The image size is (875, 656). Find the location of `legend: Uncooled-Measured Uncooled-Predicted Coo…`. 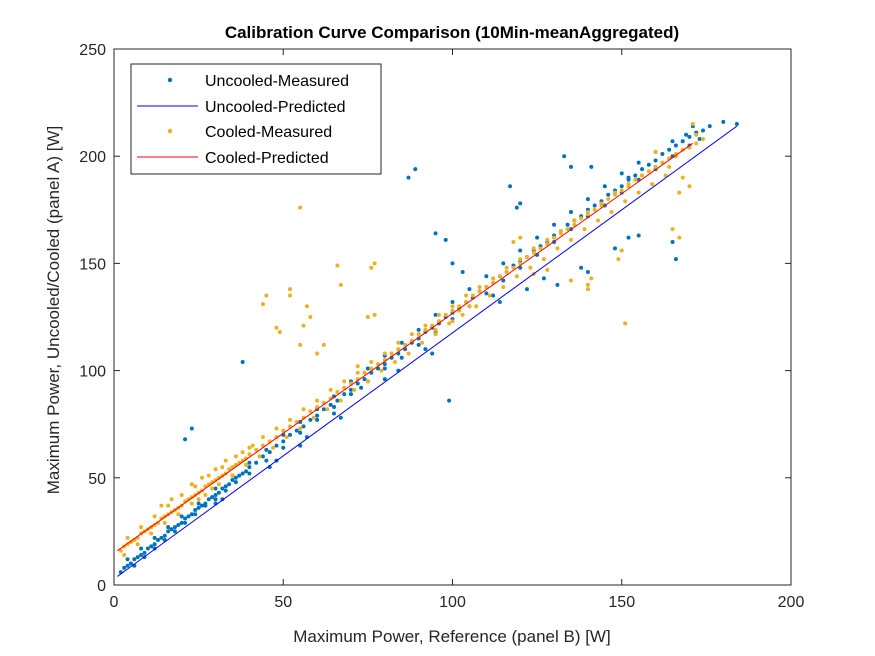

legend: Uncooled-Measured Uncooled-Predicted Coo… is located at coordinates (256, 119).